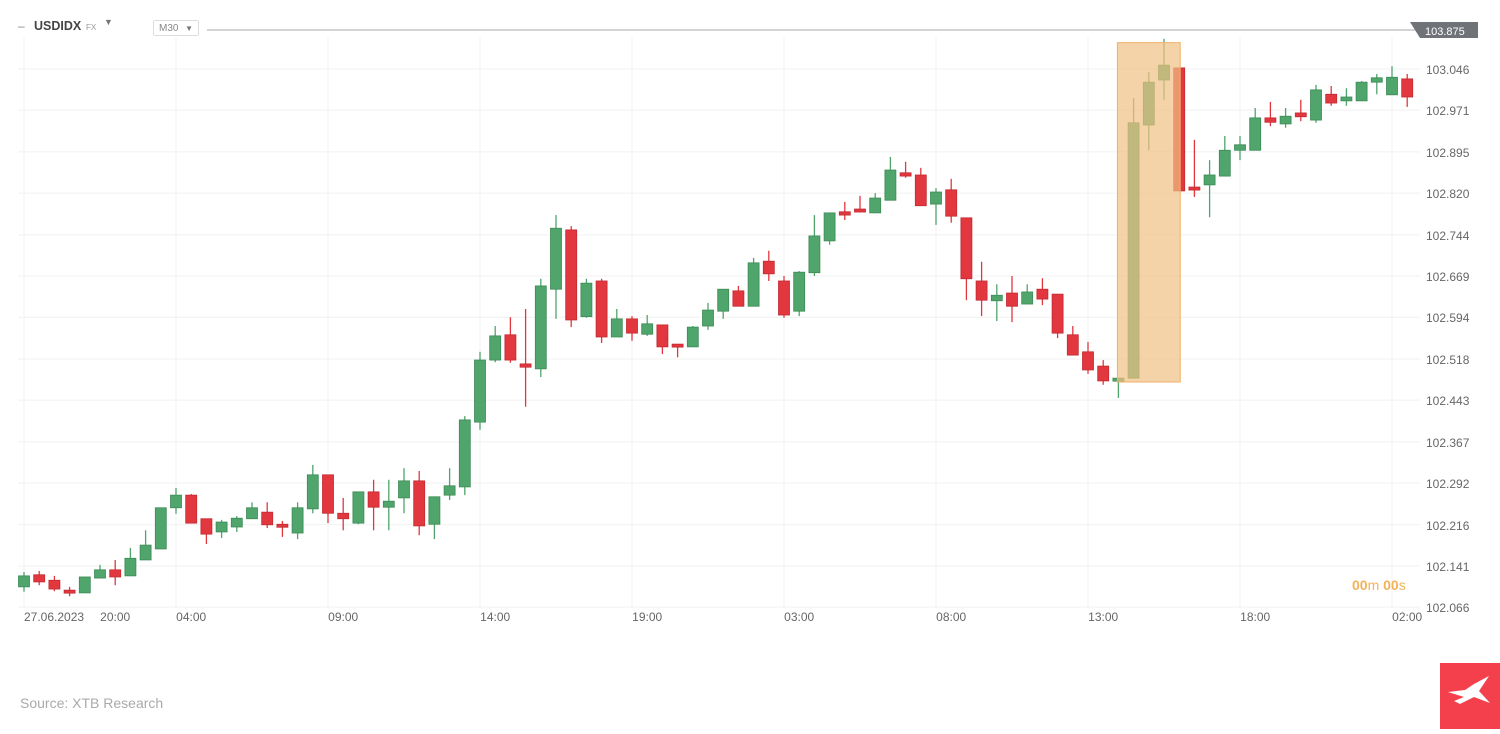 Image resolution: width=1500 pixels, height=734 pixels. What do you see at coordinates (169, 28) in the screenshot?
I see `timeframe-label: M30` at bounding box center [169, 28].